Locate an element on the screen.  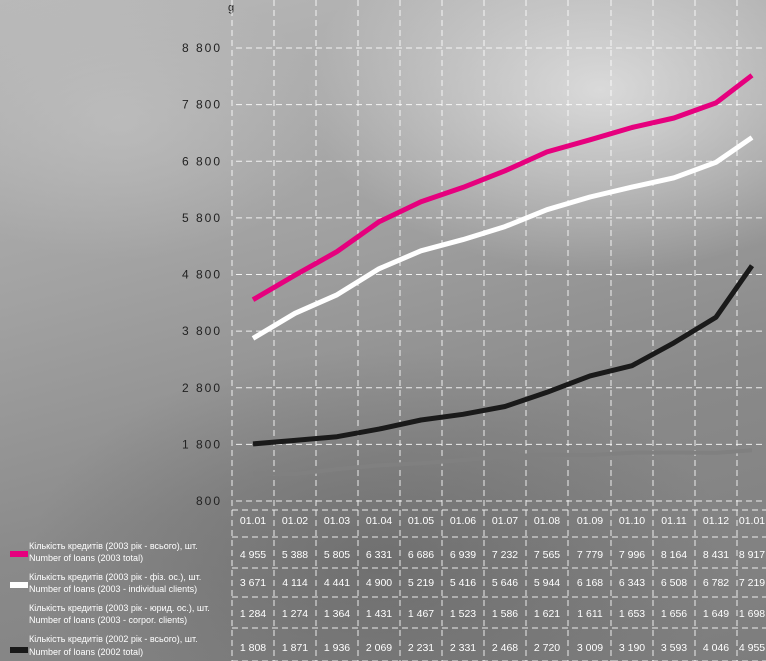
table-cell: 1 871 is located at coordinates (295, 648).